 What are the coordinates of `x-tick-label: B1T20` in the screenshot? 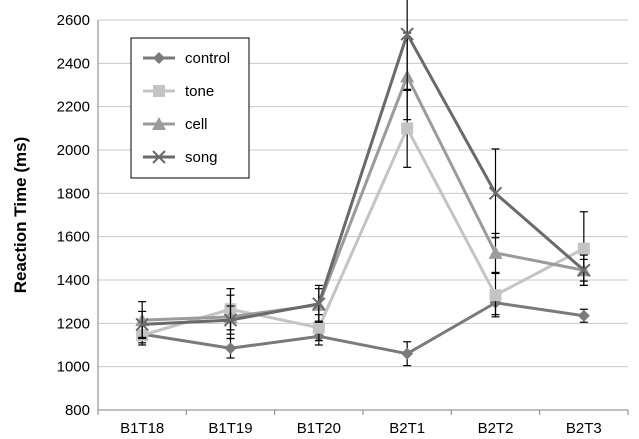 It's located at (319, 428).